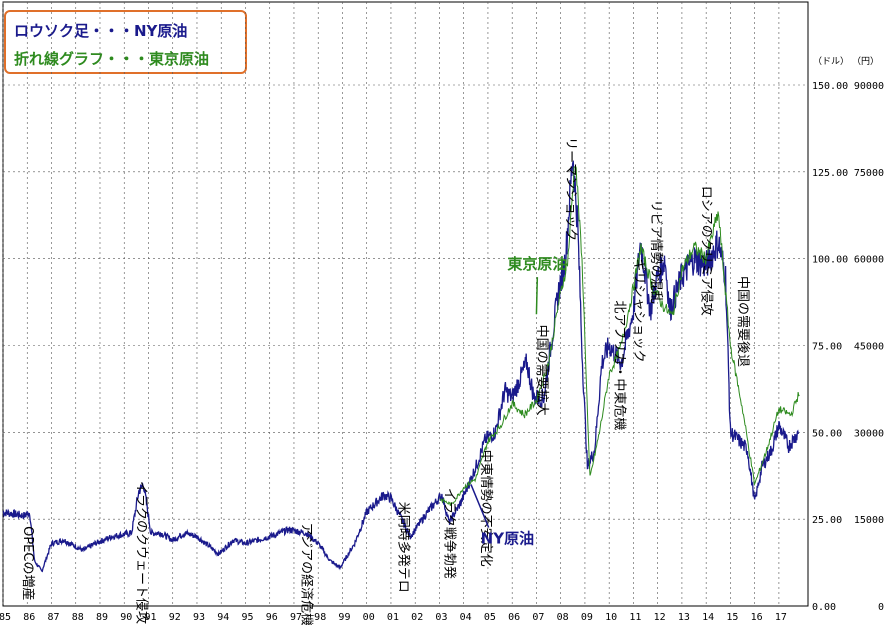  What do you see at coordinates (830, 86) in the screenshot?
I see `y-left-tick-label: 150.00` at bounding box center [830, 86].